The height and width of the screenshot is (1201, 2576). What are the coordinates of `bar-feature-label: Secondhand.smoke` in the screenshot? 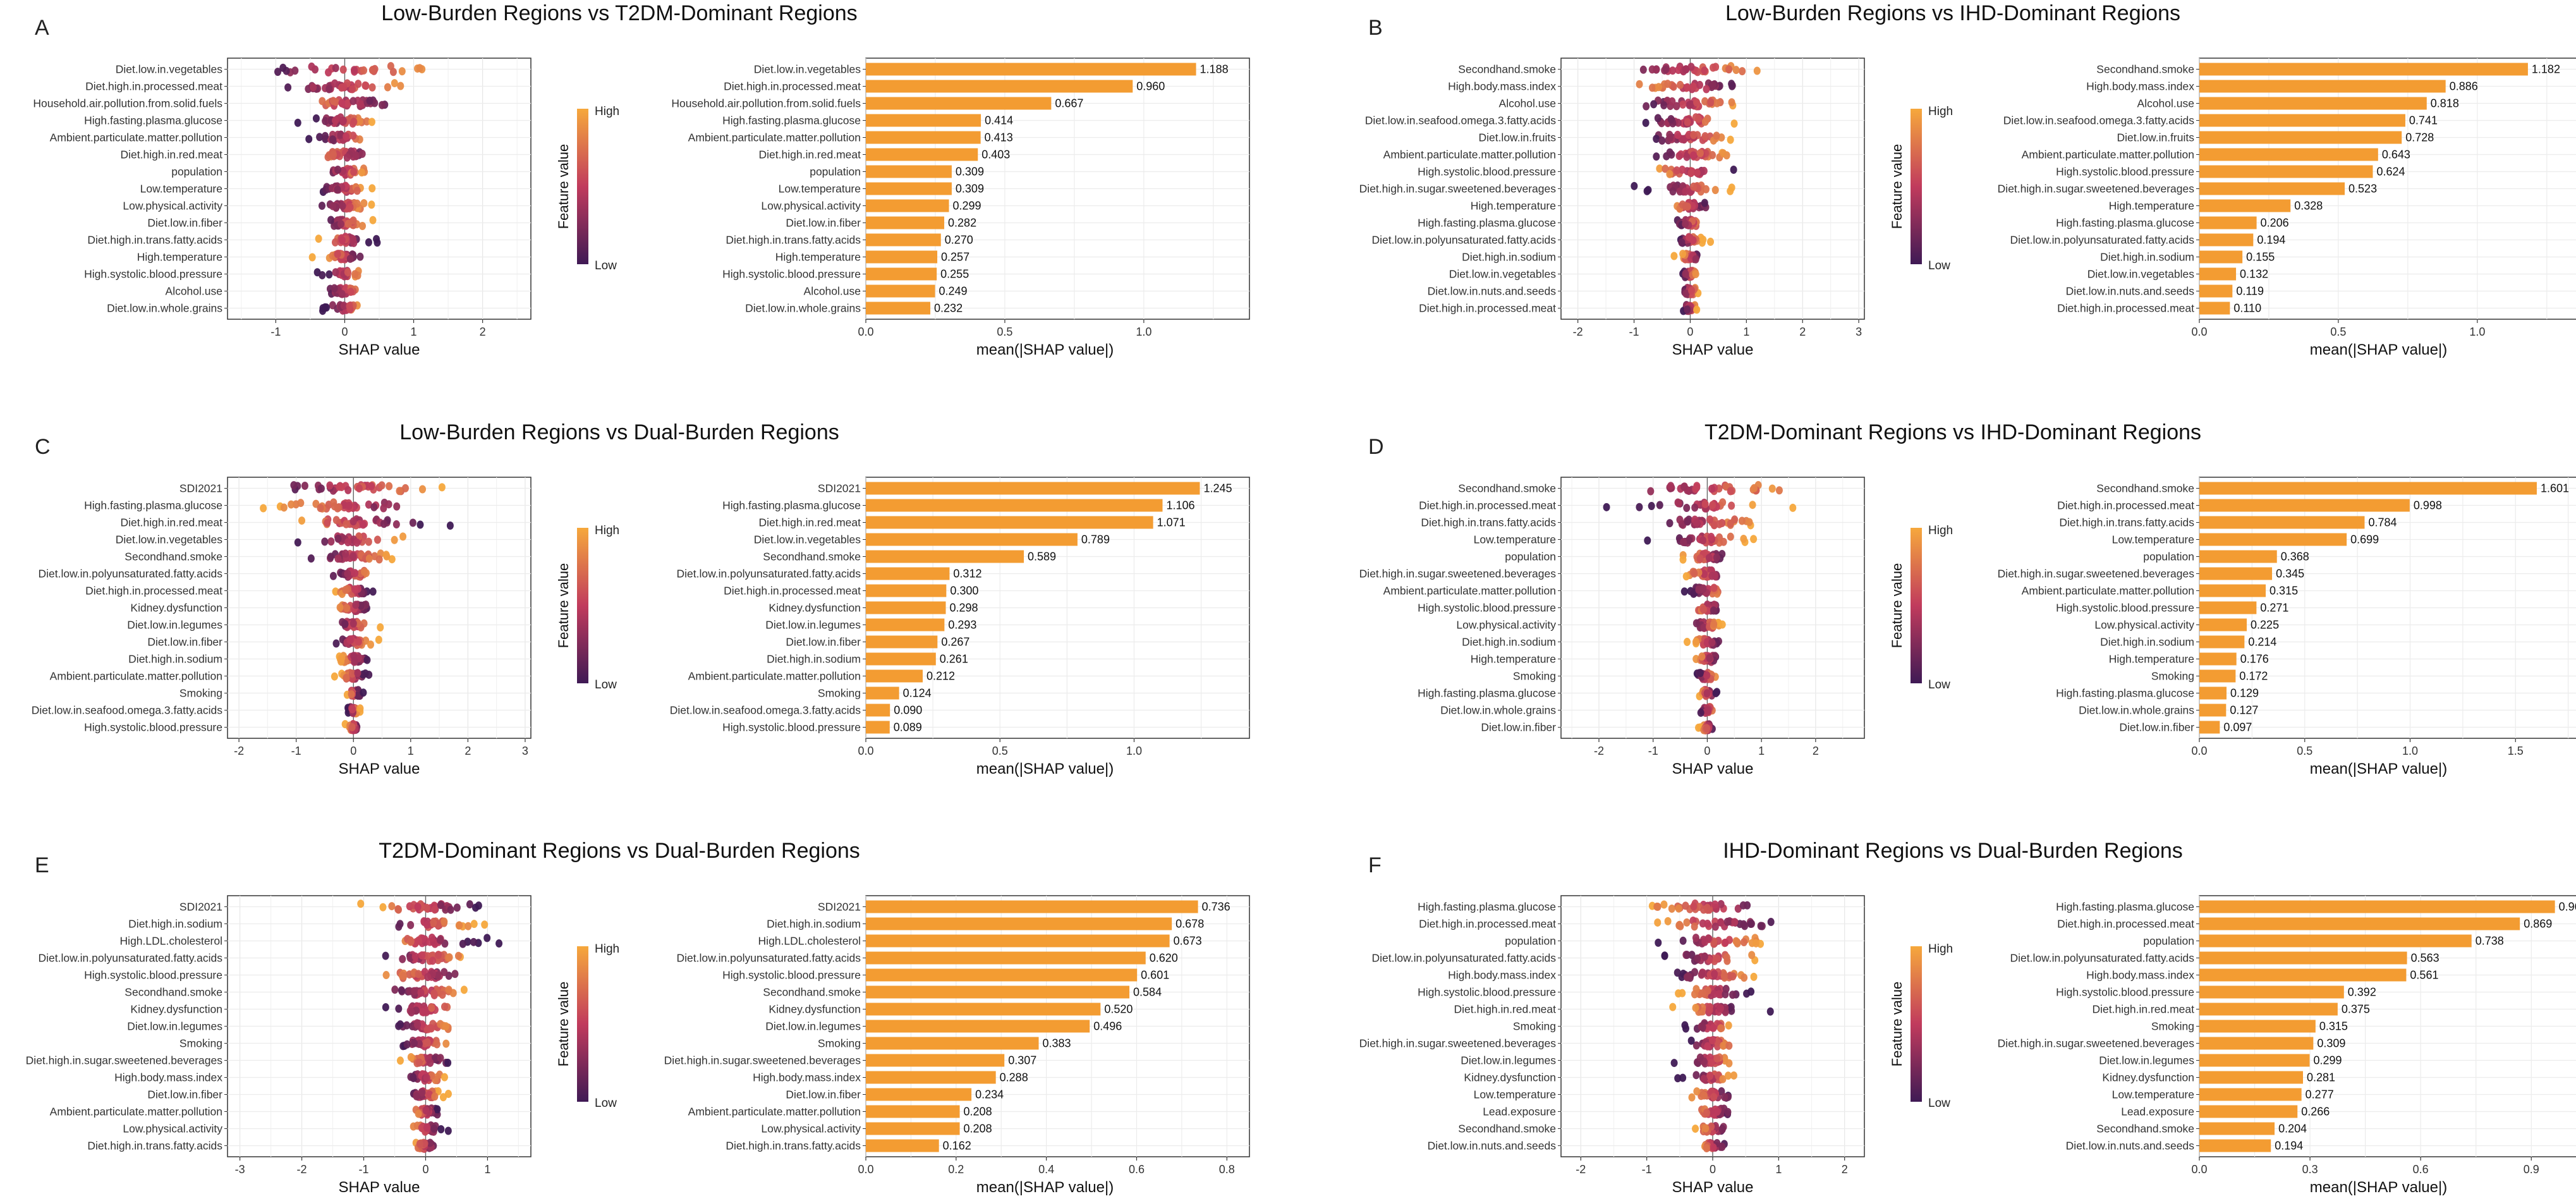 It's located at (2145, 69).